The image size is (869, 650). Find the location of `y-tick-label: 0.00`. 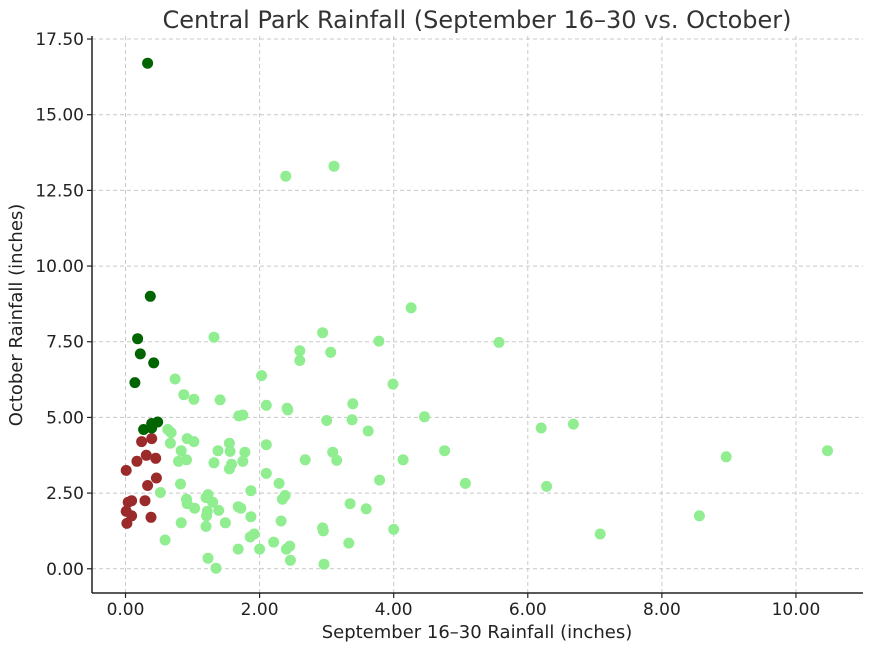

y-tick-label: 0.00 is located at coordinates (65, 570).